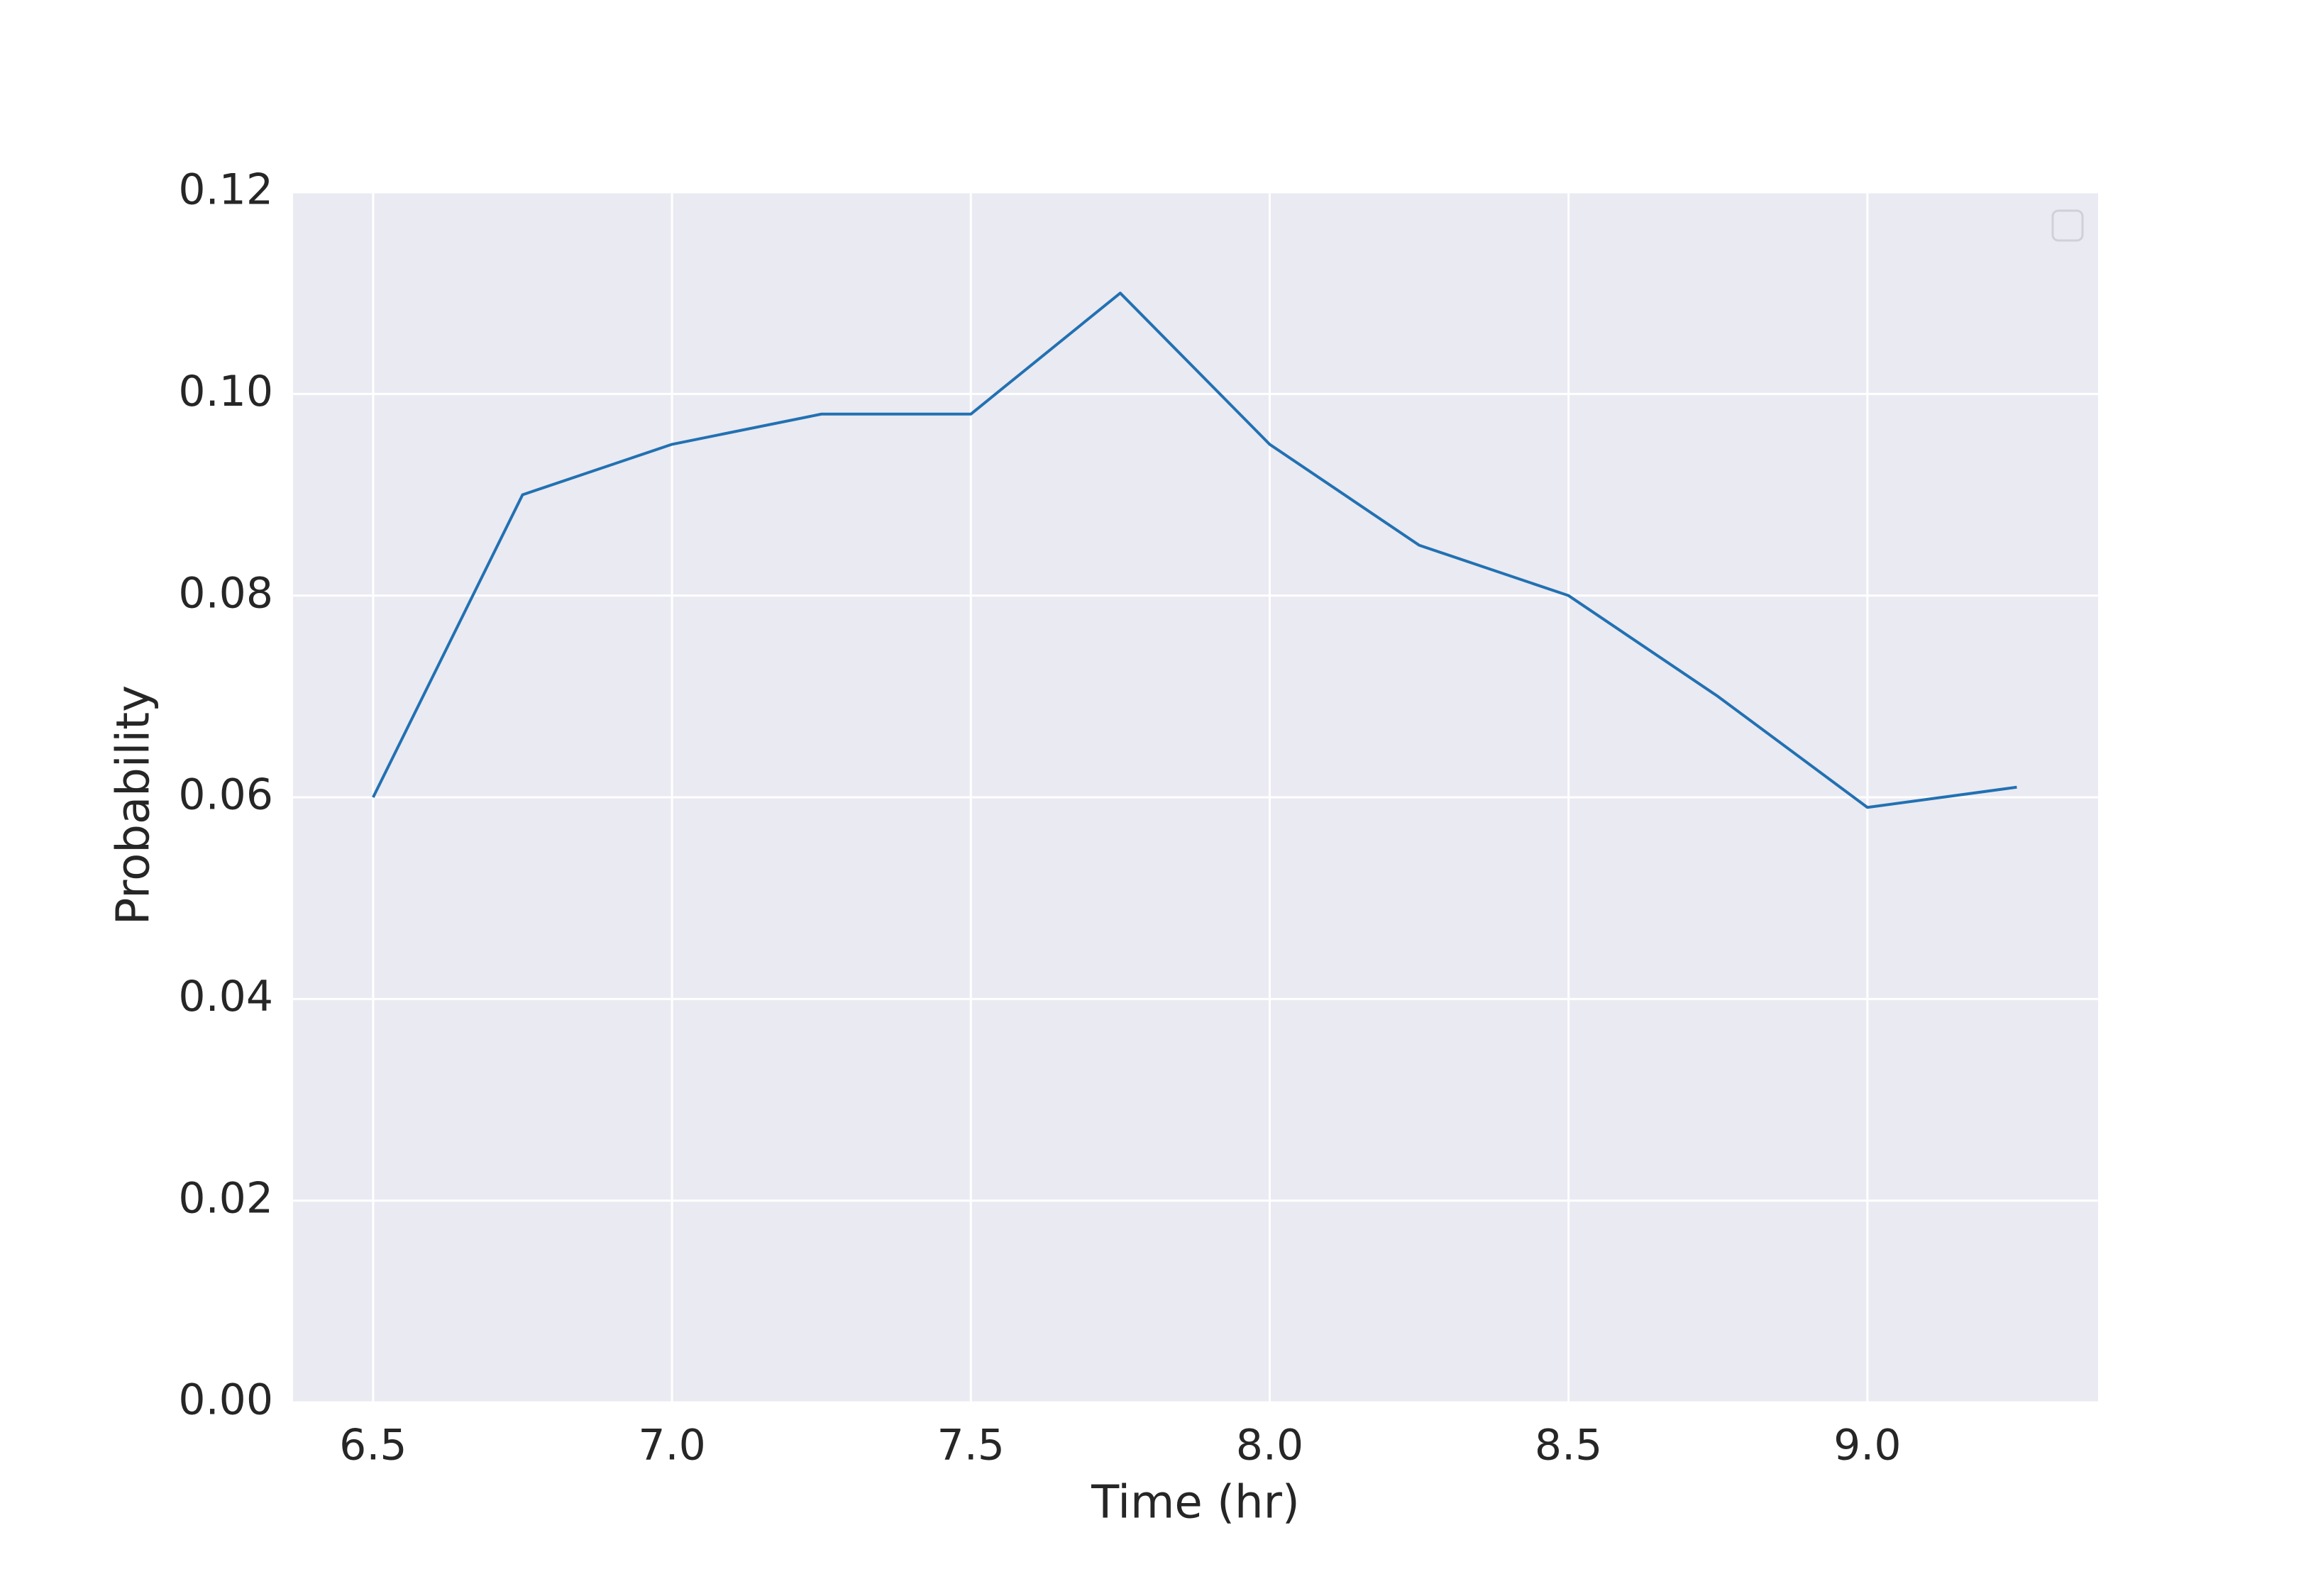 The image size is (2306, 1596). I want to click on legend-box, so click(2067, 225).